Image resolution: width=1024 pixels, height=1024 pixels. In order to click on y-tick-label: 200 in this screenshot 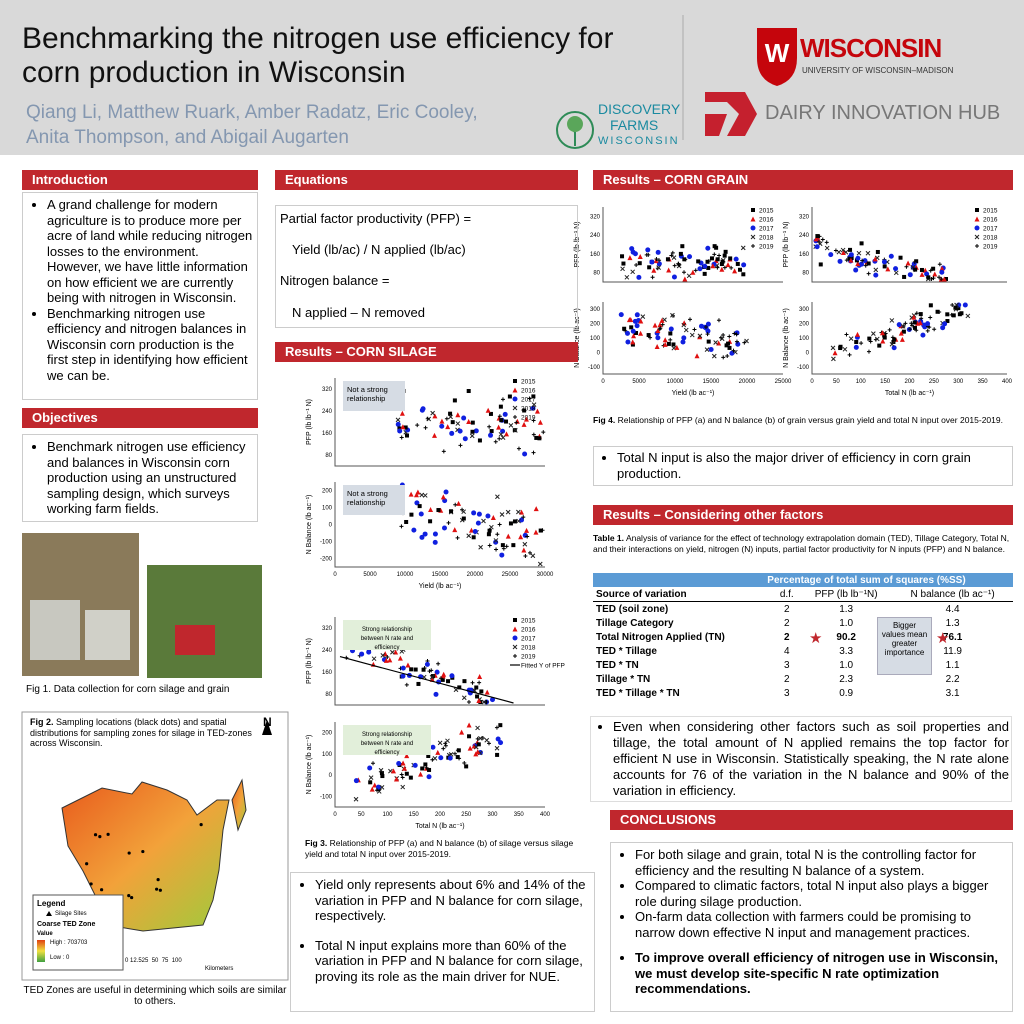, I will do `click(595, 325)`.